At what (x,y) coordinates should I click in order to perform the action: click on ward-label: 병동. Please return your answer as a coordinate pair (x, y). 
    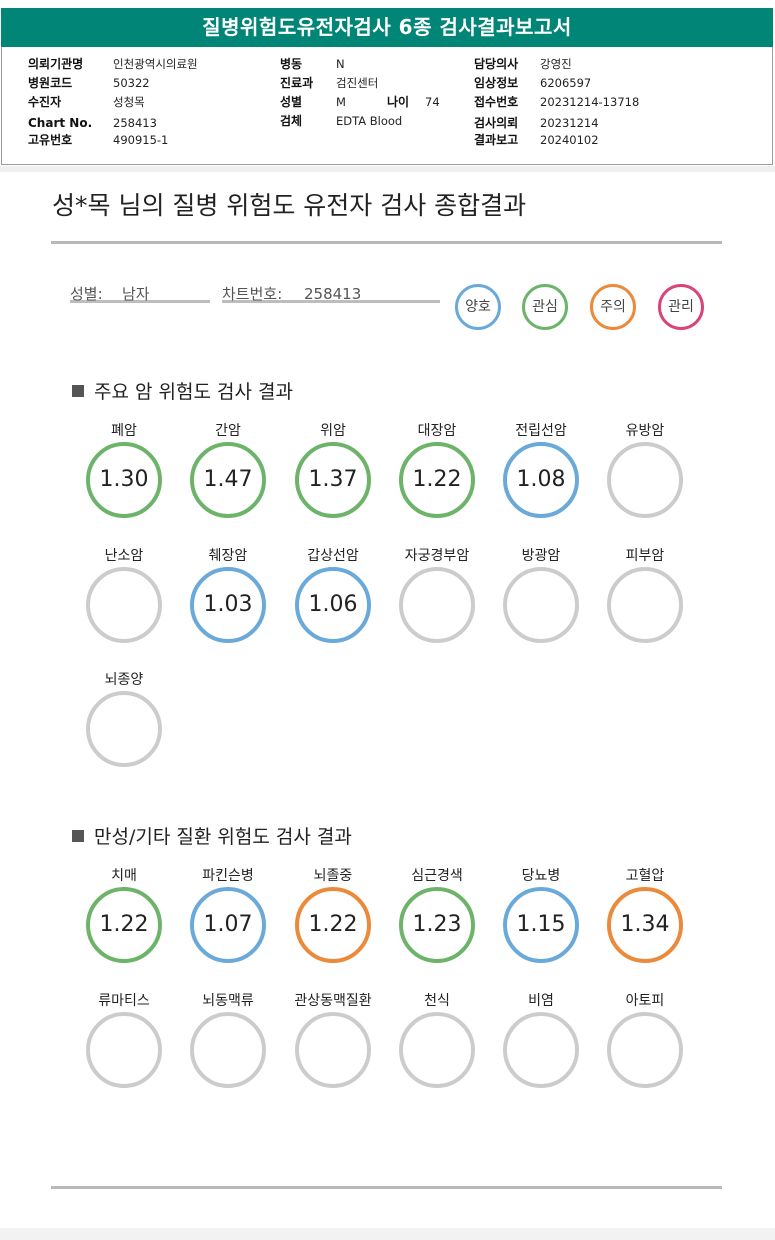
    Looking at the image, I should click on (291, 64).